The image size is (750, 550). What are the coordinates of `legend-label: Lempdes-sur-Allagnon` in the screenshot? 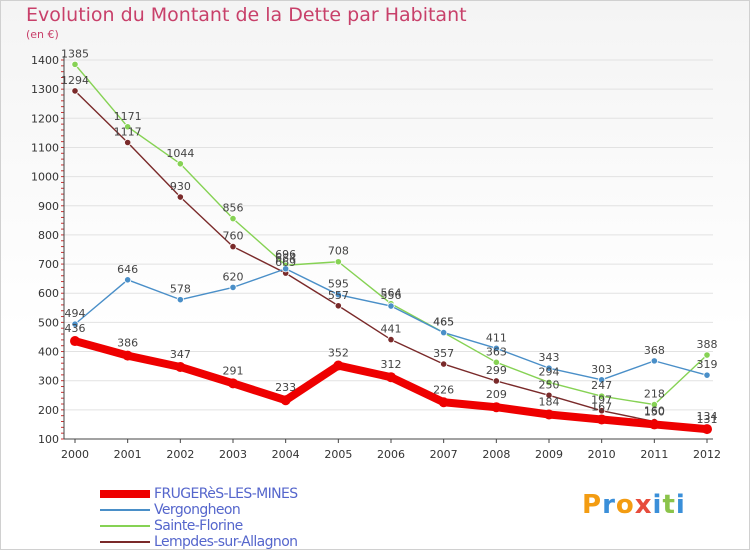 It's located at (226, 542).